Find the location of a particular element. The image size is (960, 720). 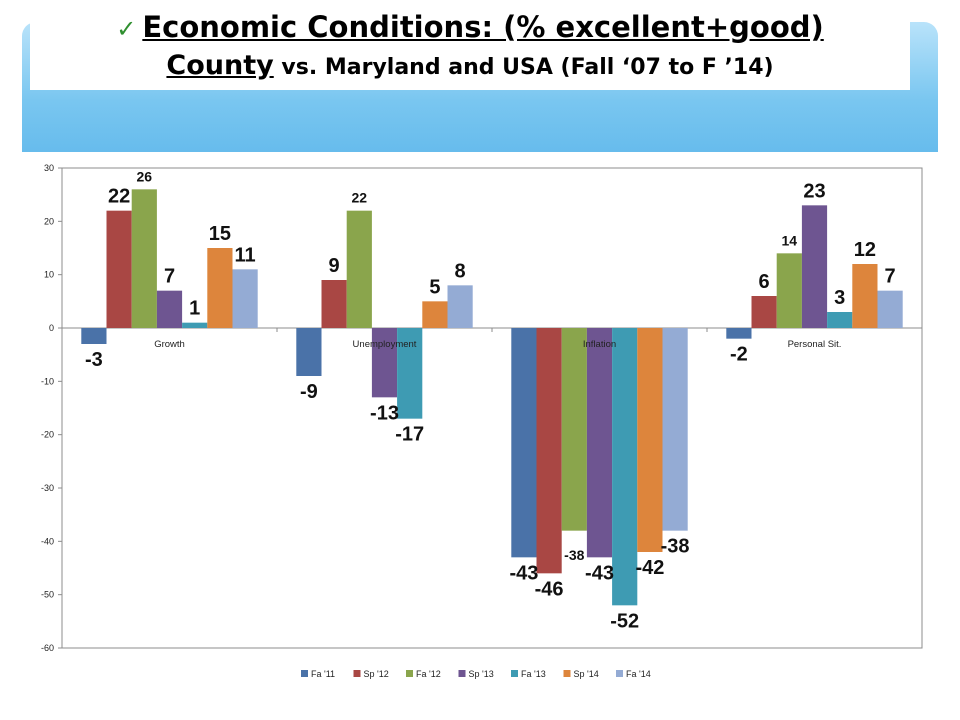

y-tick-label: 20 is located at coordinates (49, 221).